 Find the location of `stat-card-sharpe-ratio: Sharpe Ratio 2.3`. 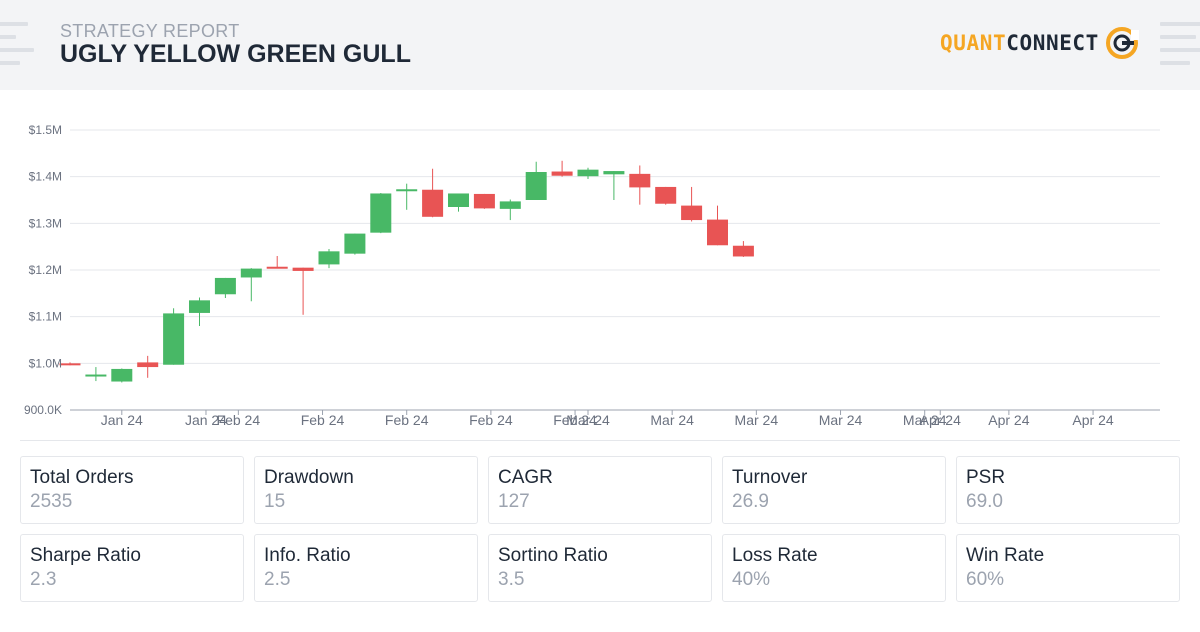

stat-card-sharpe-ratio: Sharpe Ratio 2.3 is located at coordinates (132, 568).